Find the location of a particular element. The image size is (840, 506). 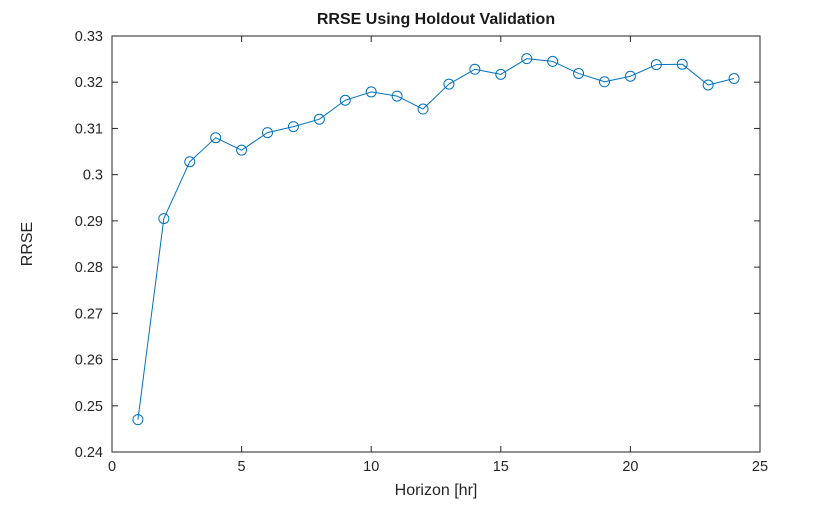

x-axis-label: Horizon [hr] is located at coordinates (436, 490).